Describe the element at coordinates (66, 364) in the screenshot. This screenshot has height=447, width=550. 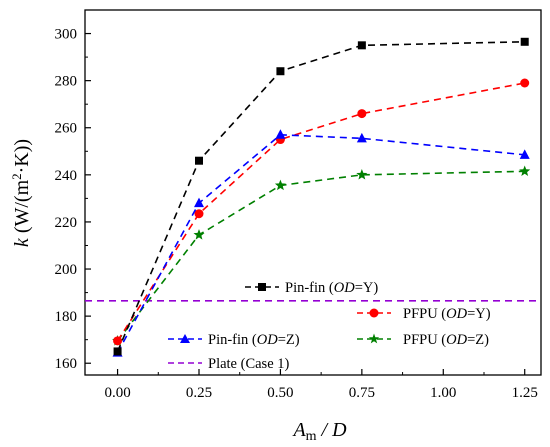
I see `y-tick-label: 160` at that location.